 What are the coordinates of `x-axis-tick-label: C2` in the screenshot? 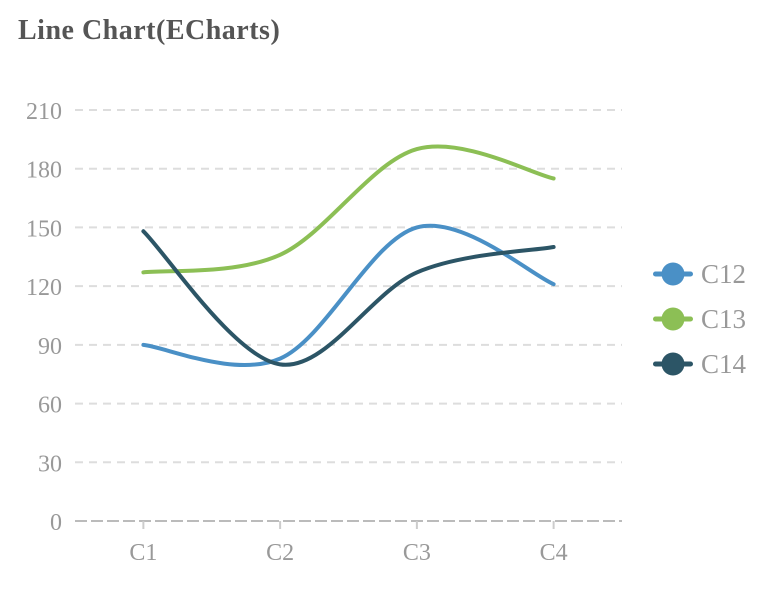 It's located at (280, 553).